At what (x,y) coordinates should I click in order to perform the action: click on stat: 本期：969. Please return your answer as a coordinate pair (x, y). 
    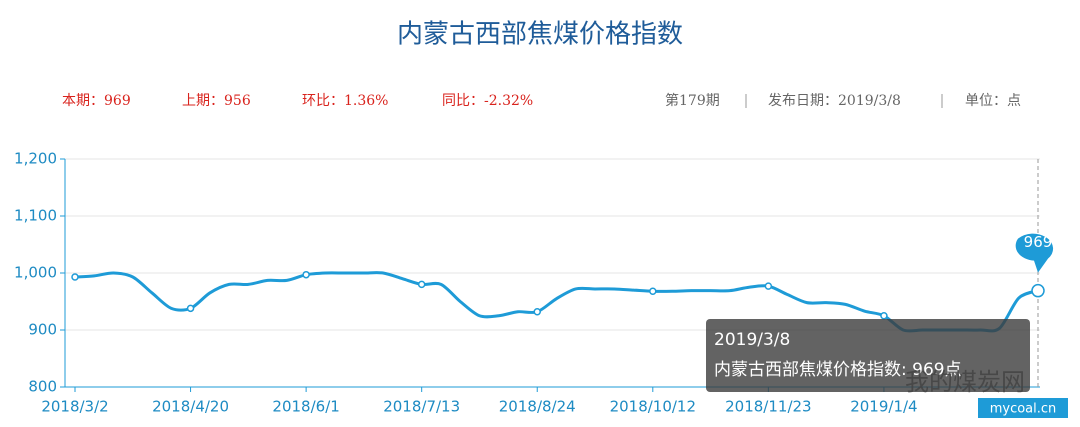
    Looking at the image, I should click on (96, 101).